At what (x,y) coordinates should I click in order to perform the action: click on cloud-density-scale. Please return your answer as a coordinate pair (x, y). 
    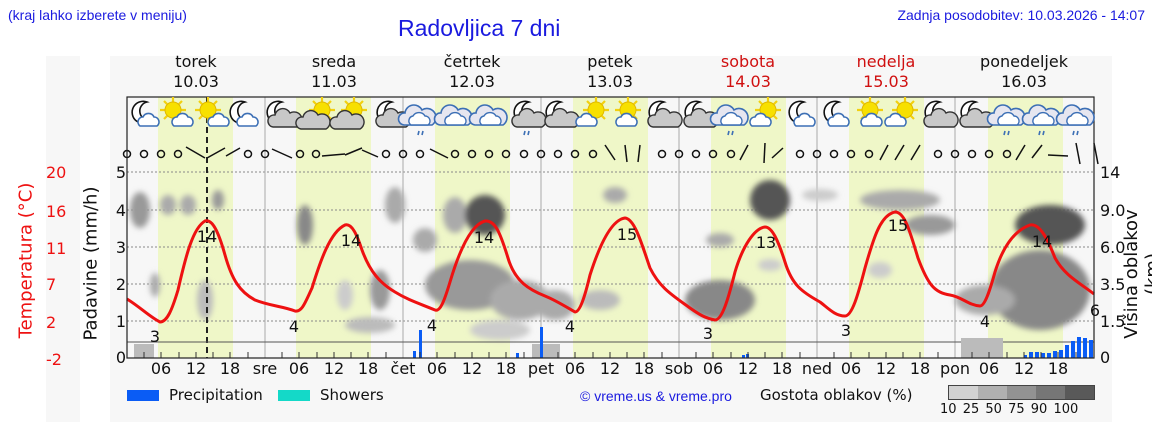
    Looking at the image, I should click on (1021, 392).